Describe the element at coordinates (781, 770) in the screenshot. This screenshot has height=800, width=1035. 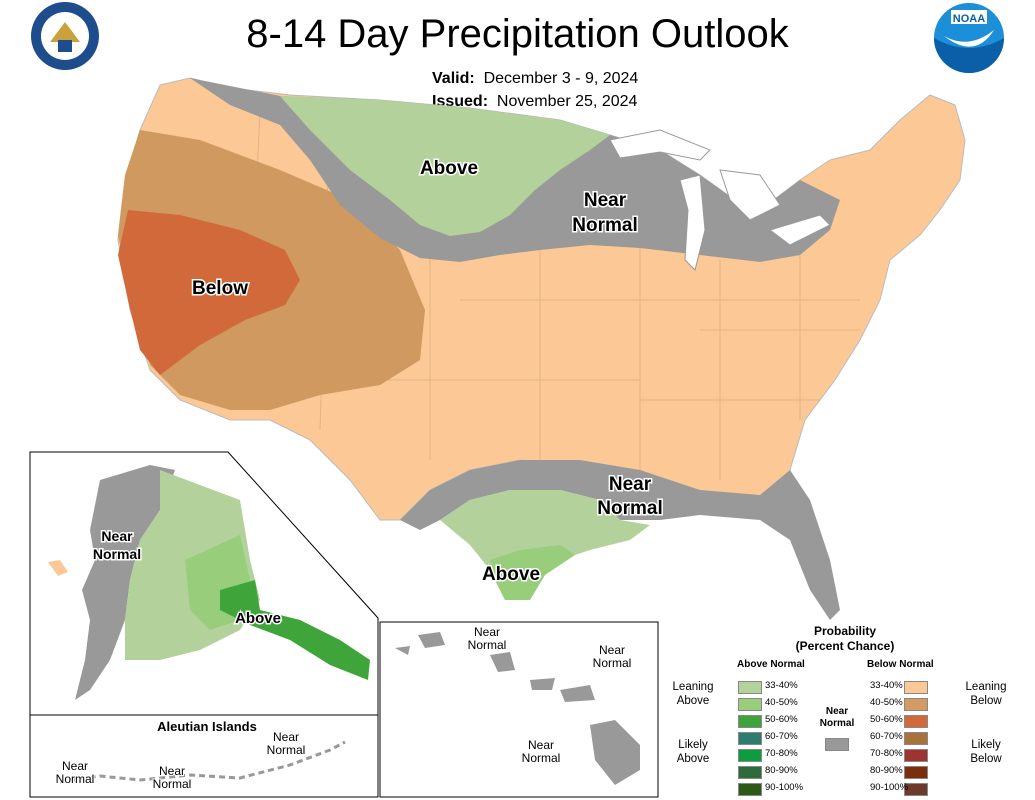
I see `above-range-6: 80-90%` at that location.